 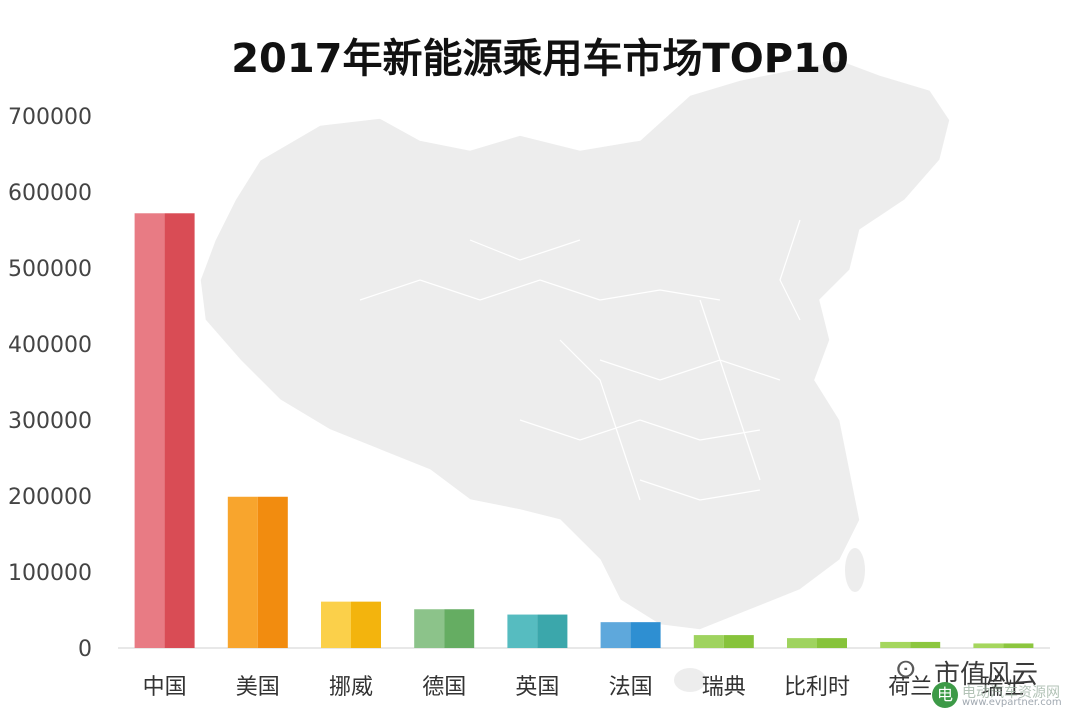 What do you see at coordinates (738, 641) in the screenshot?
I see `bar-6-right` at bounding box center [738, 641].